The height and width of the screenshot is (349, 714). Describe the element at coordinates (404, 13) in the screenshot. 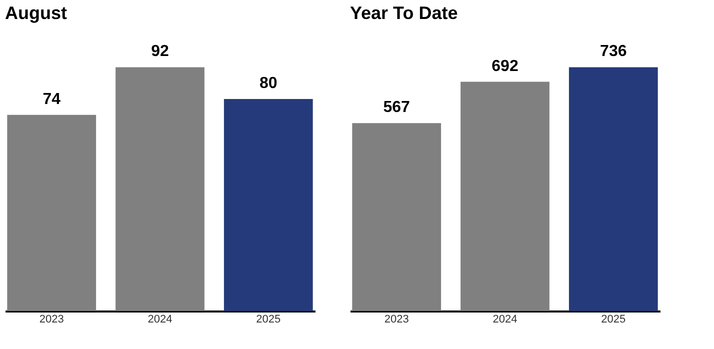

I see `chart-title: Year To Date` at that location.